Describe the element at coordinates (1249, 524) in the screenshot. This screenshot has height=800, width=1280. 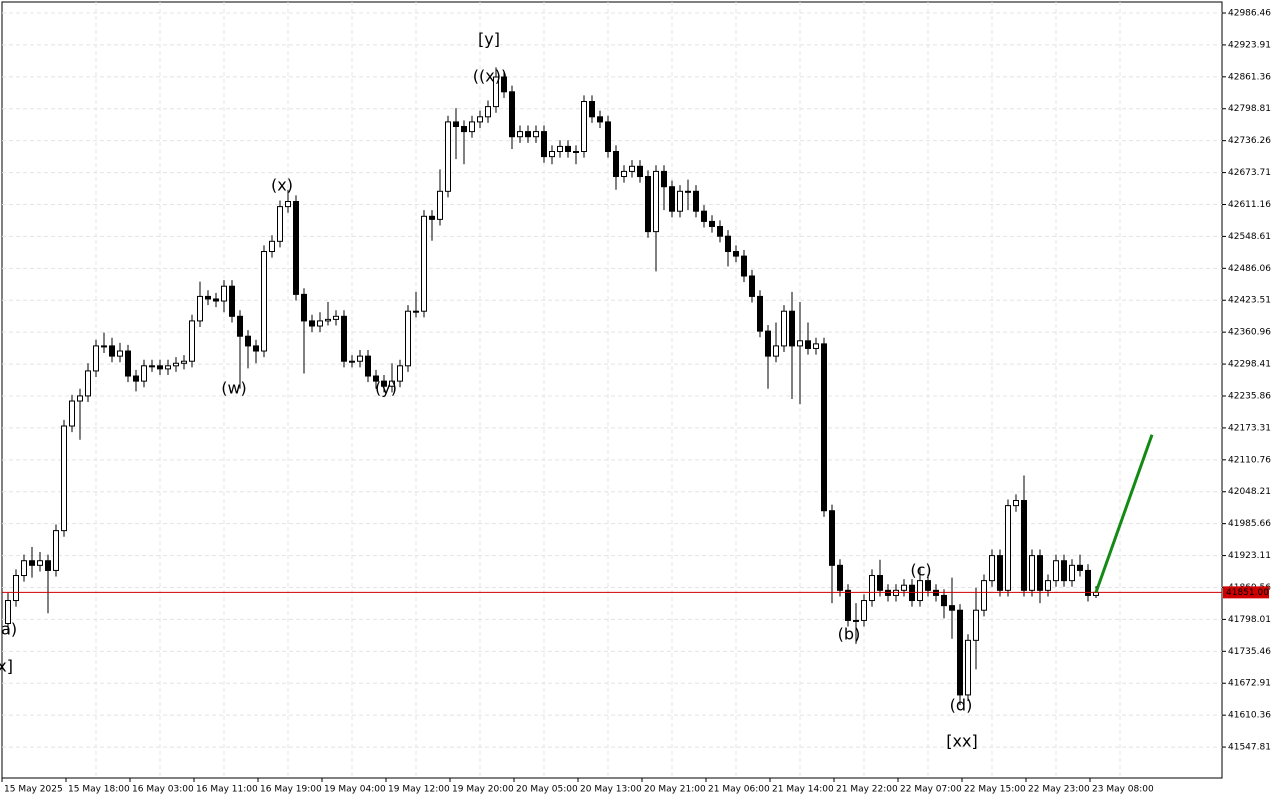
I see `y-tick-label: 41985.66` at that location.